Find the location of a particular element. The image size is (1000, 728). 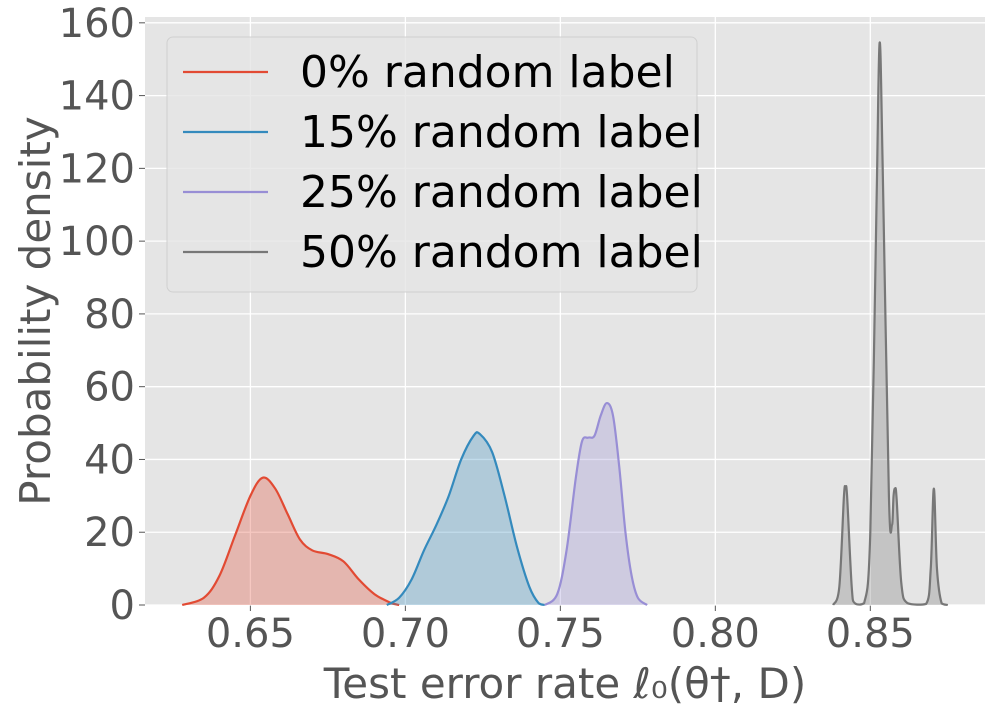

legend-label: 50% random label is located at coordinates (501, 252).